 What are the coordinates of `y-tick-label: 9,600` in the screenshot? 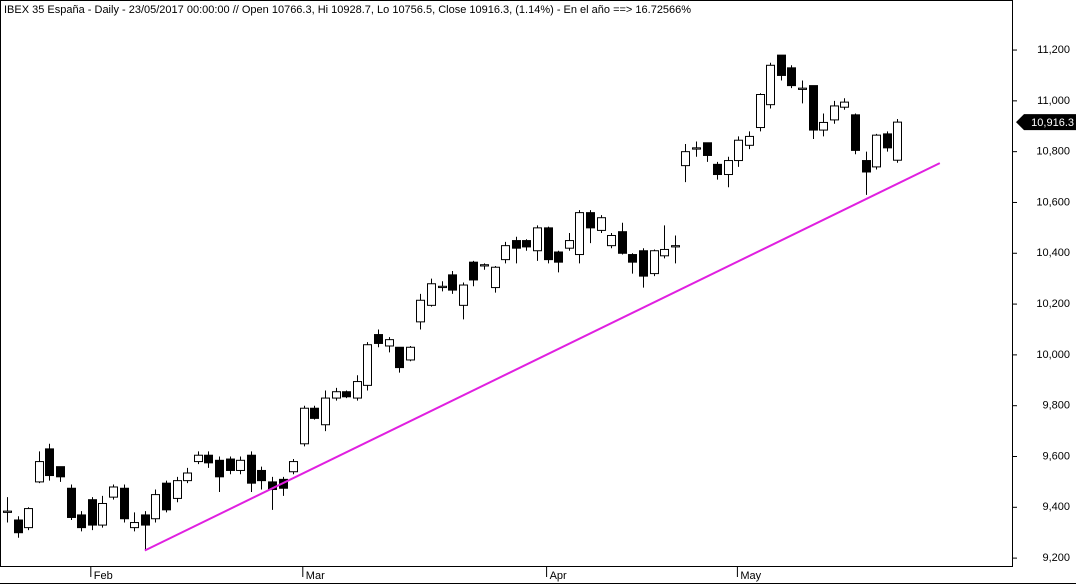 It's located at (1056, 456).